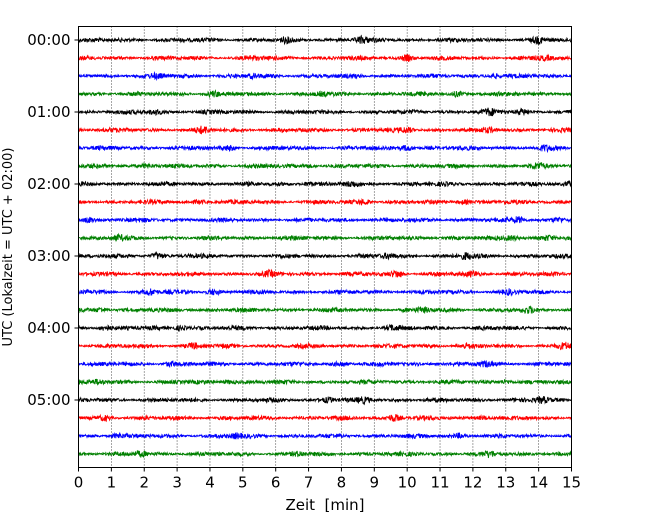  Describe the element at coordinates (439, 483) in the screenshot. I see `x-tick-label: 11` at that location.